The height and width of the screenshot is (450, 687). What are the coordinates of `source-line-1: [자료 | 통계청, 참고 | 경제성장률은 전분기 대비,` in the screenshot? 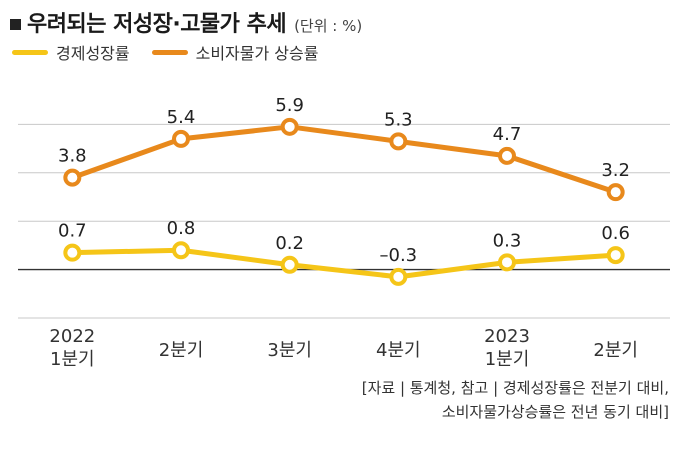 It's located at (515, 388).